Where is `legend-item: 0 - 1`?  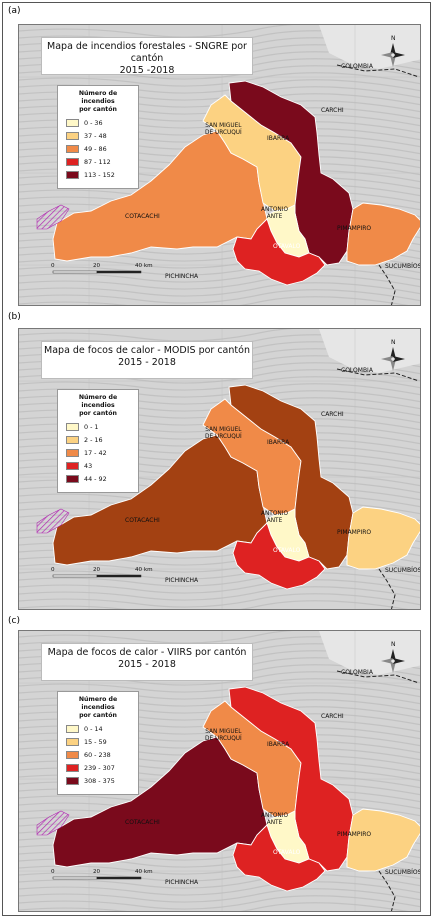
legend-item: 0 - 1 is located at coordinates (98, 427).